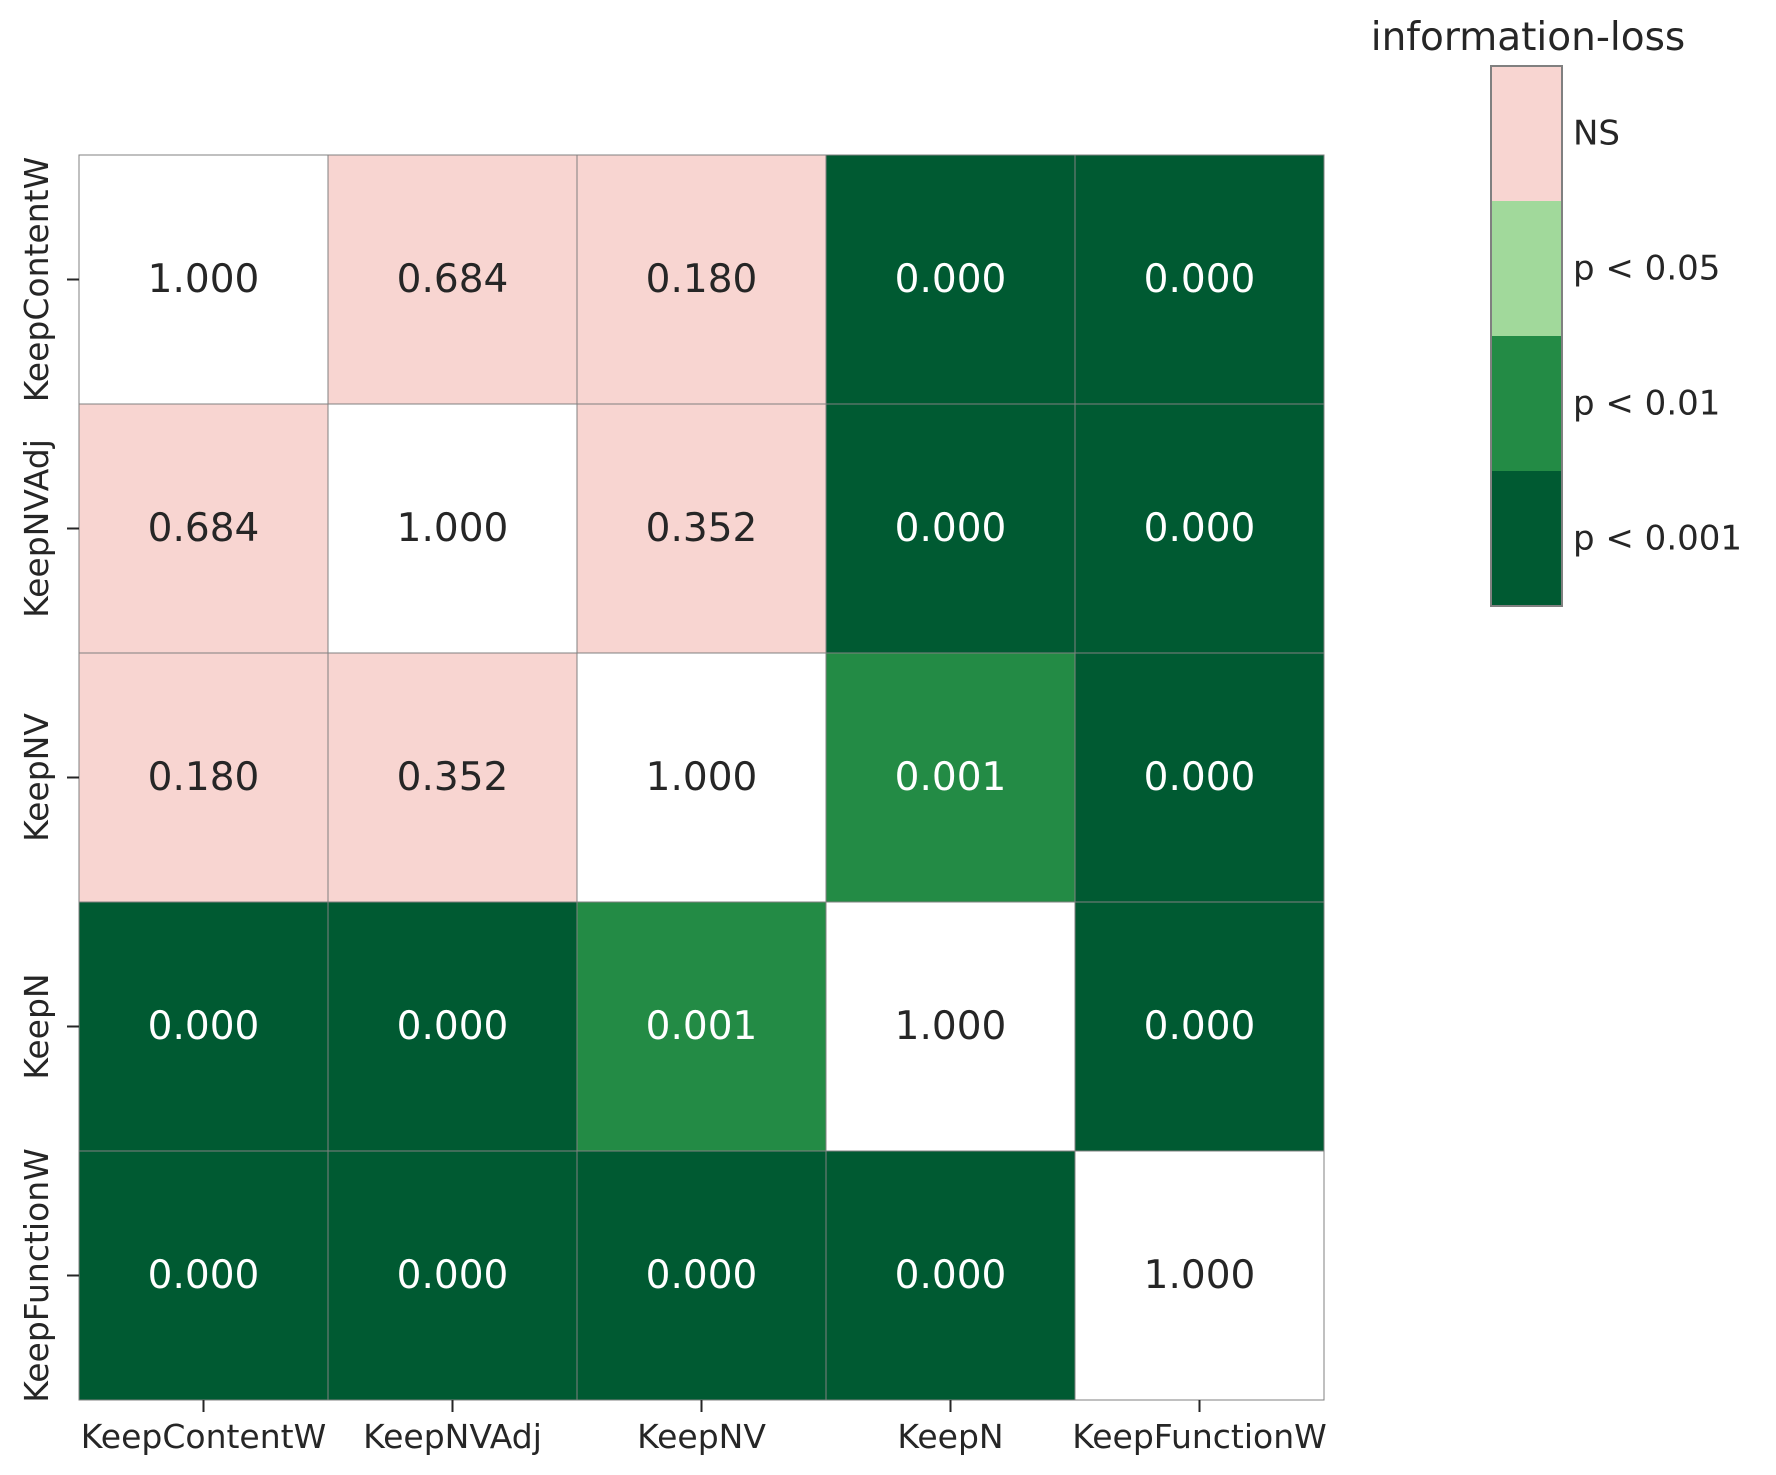 This screenshot has height=1475, width=1776. I want to click on cell-value-3-4: 0.000, so click(1200, 1026).